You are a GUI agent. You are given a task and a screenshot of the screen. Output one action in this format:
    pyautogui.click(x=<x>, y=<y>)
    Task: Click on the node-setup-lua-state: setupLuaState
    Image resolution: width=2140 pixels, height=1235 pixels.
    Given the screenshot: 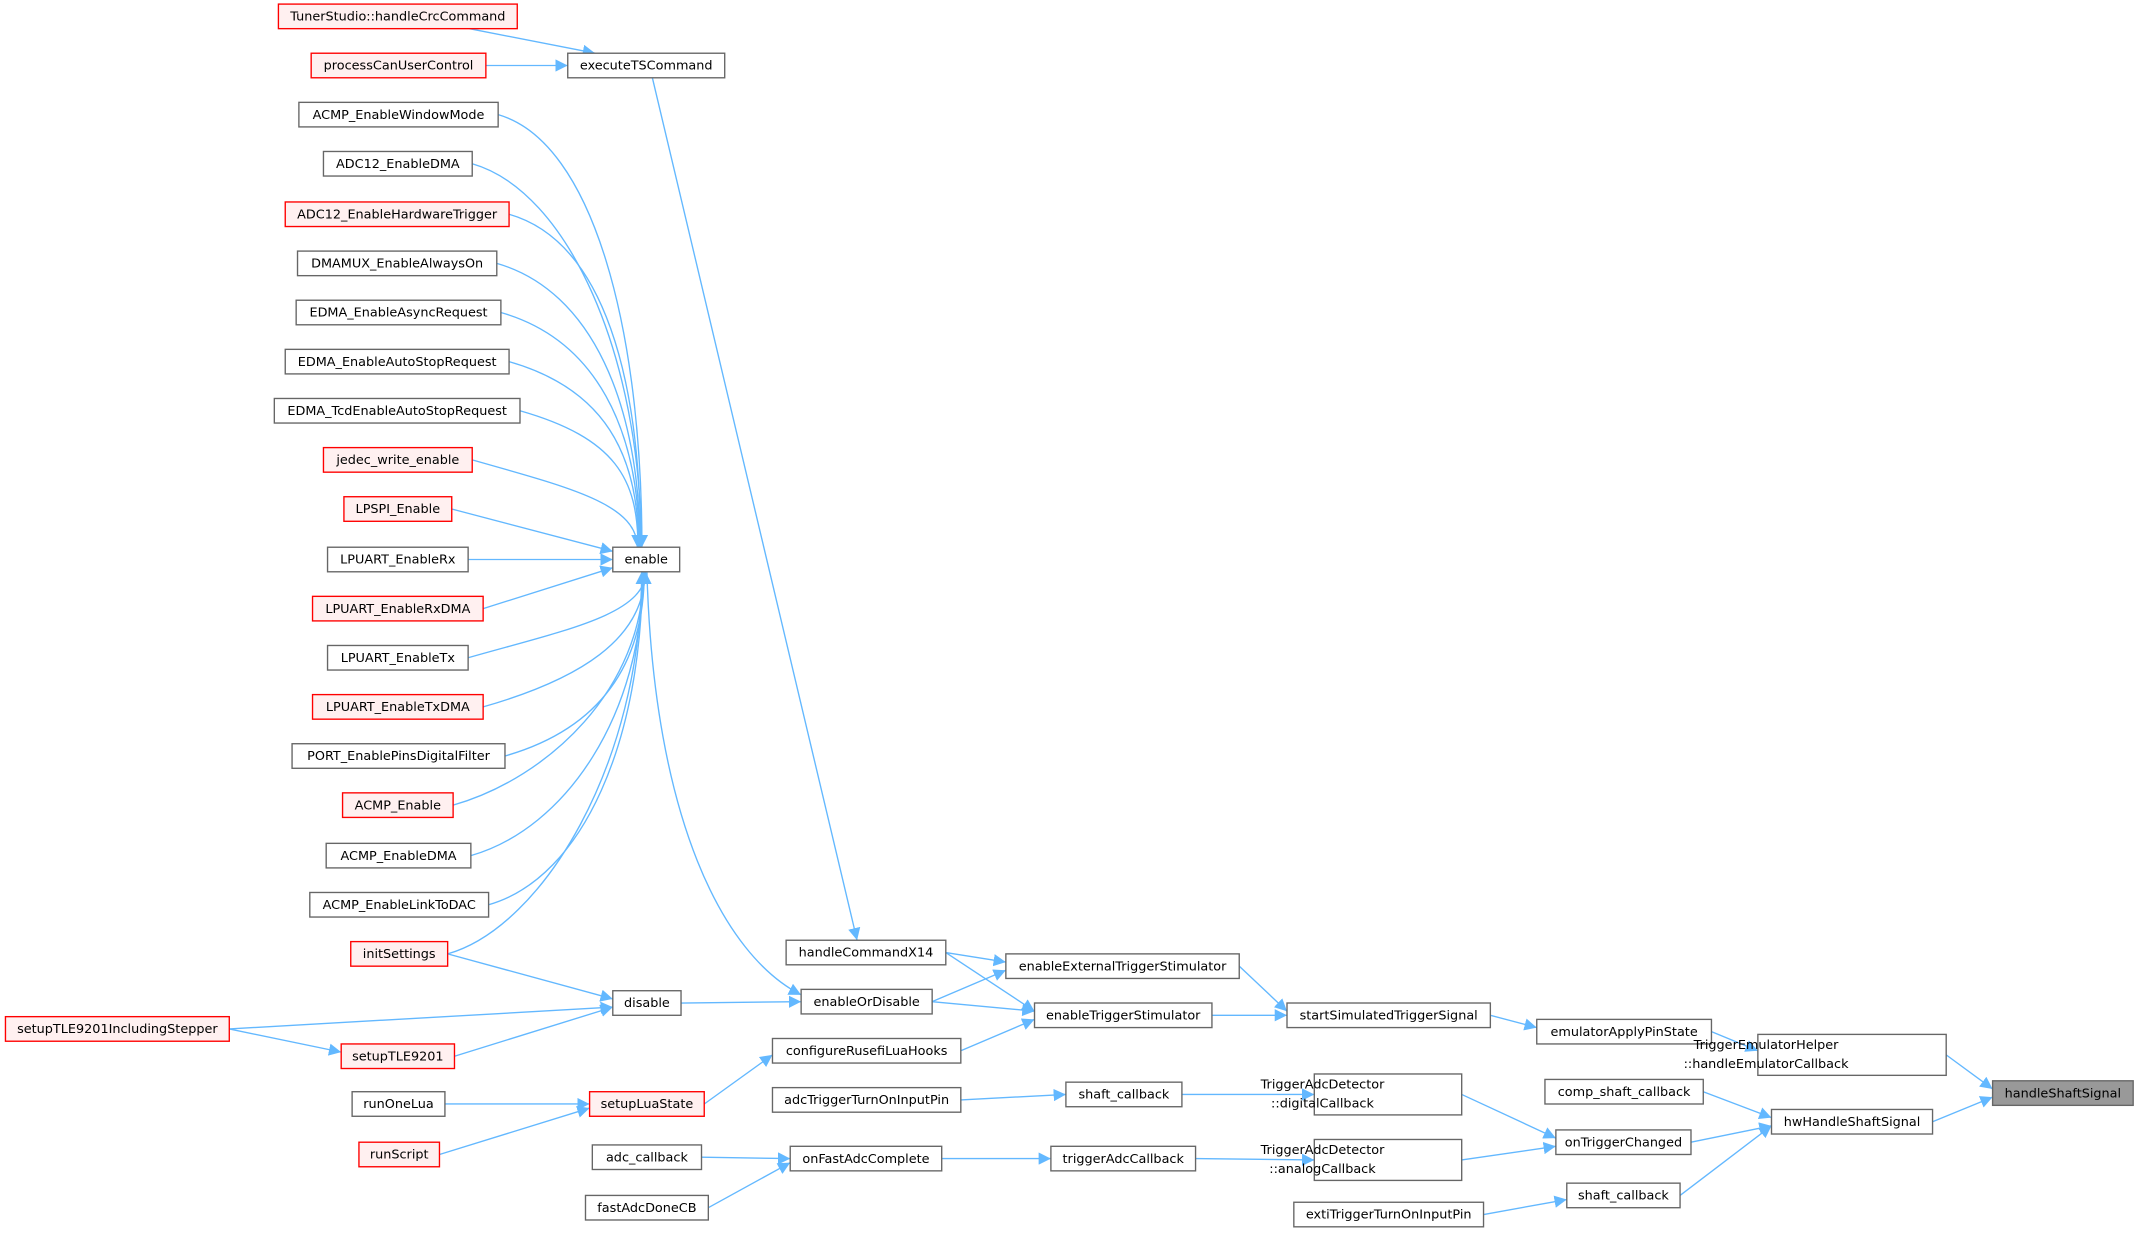 What is the action you would take?
    pyautogui.click(x=646, y=1104)
    